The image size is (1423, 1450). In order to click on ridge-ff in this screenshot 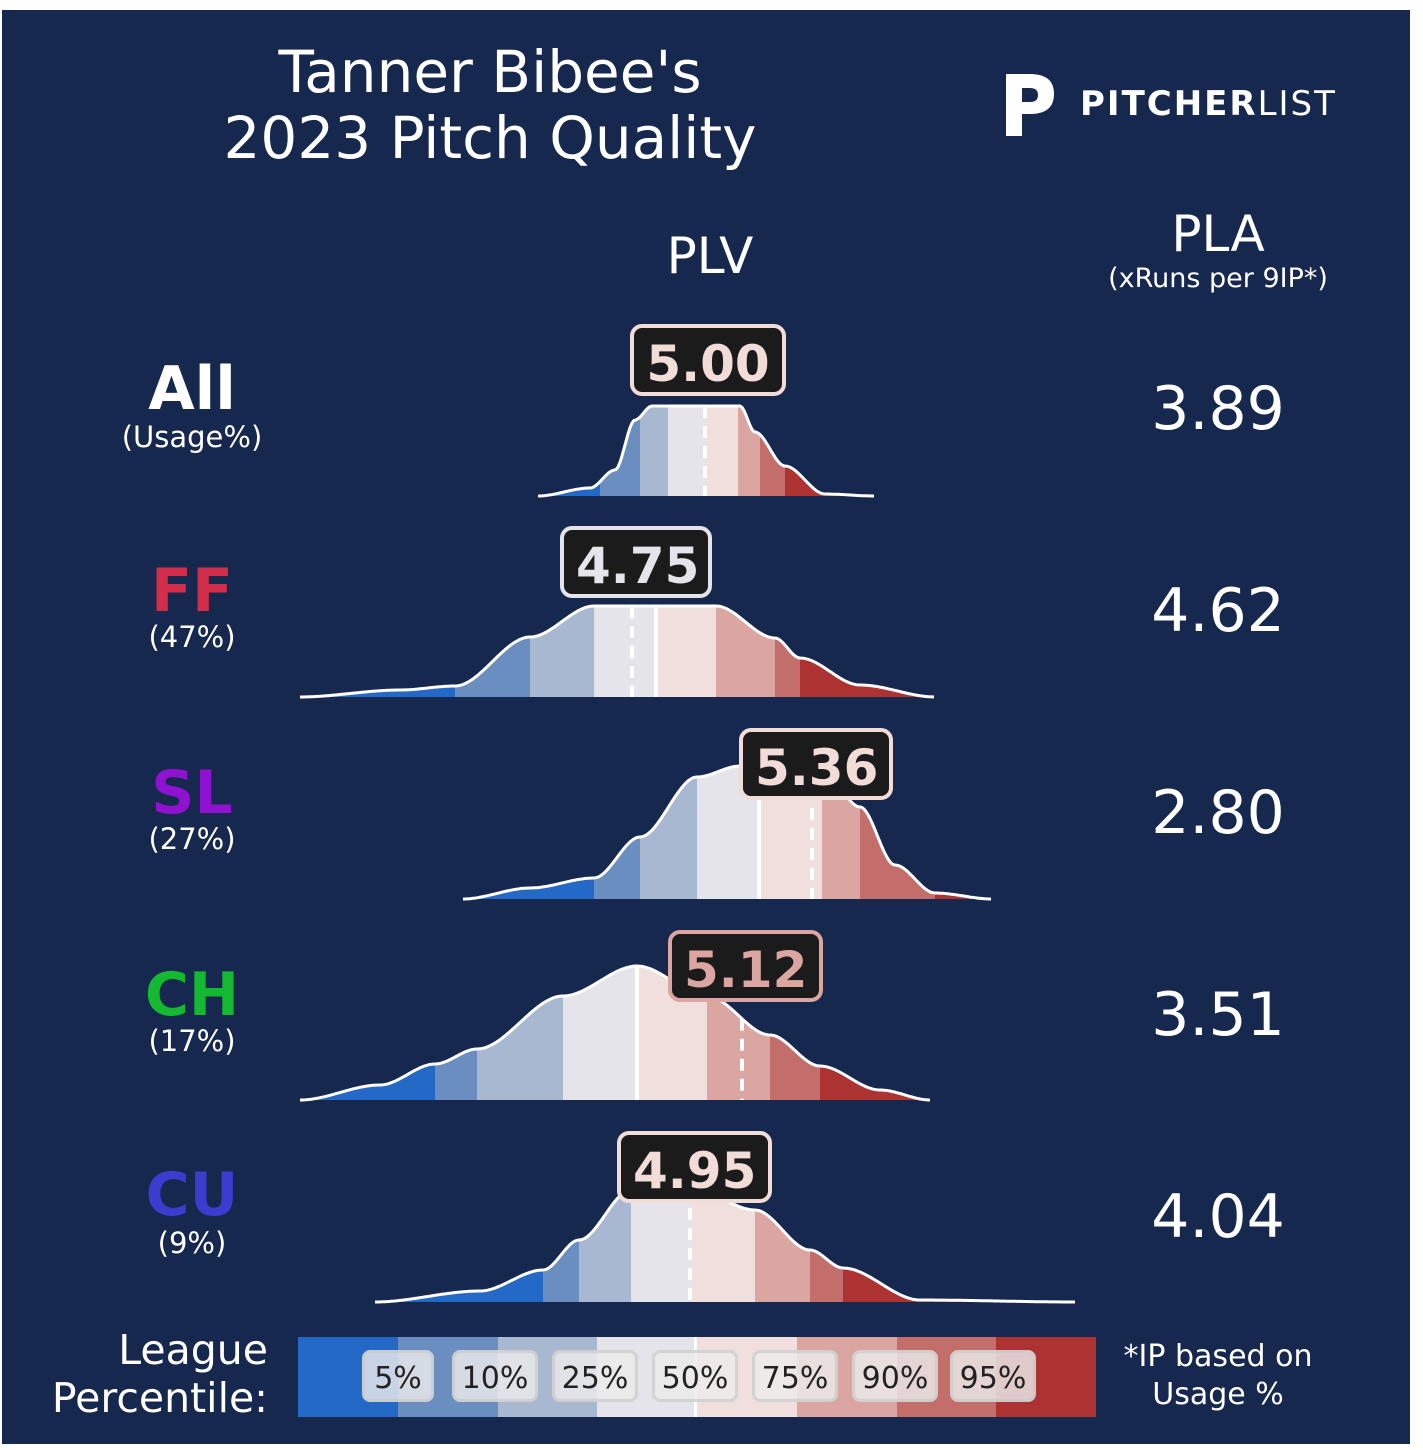, I will do `click(617, 651)`.